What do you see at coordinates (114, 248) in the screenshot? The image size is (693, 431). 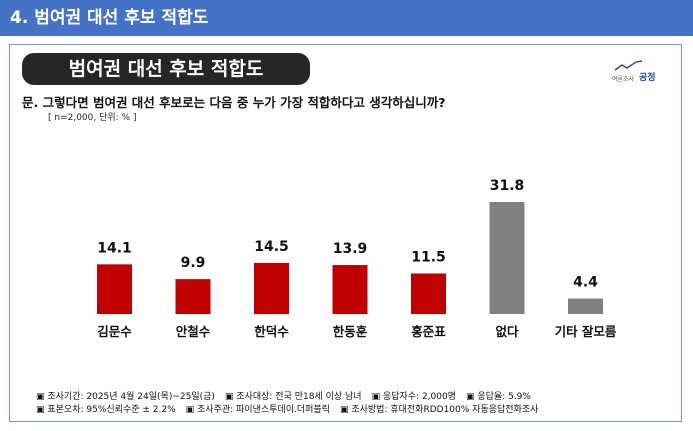 I see `bar-value-label: 14.1` at bounding box center [114, 248].